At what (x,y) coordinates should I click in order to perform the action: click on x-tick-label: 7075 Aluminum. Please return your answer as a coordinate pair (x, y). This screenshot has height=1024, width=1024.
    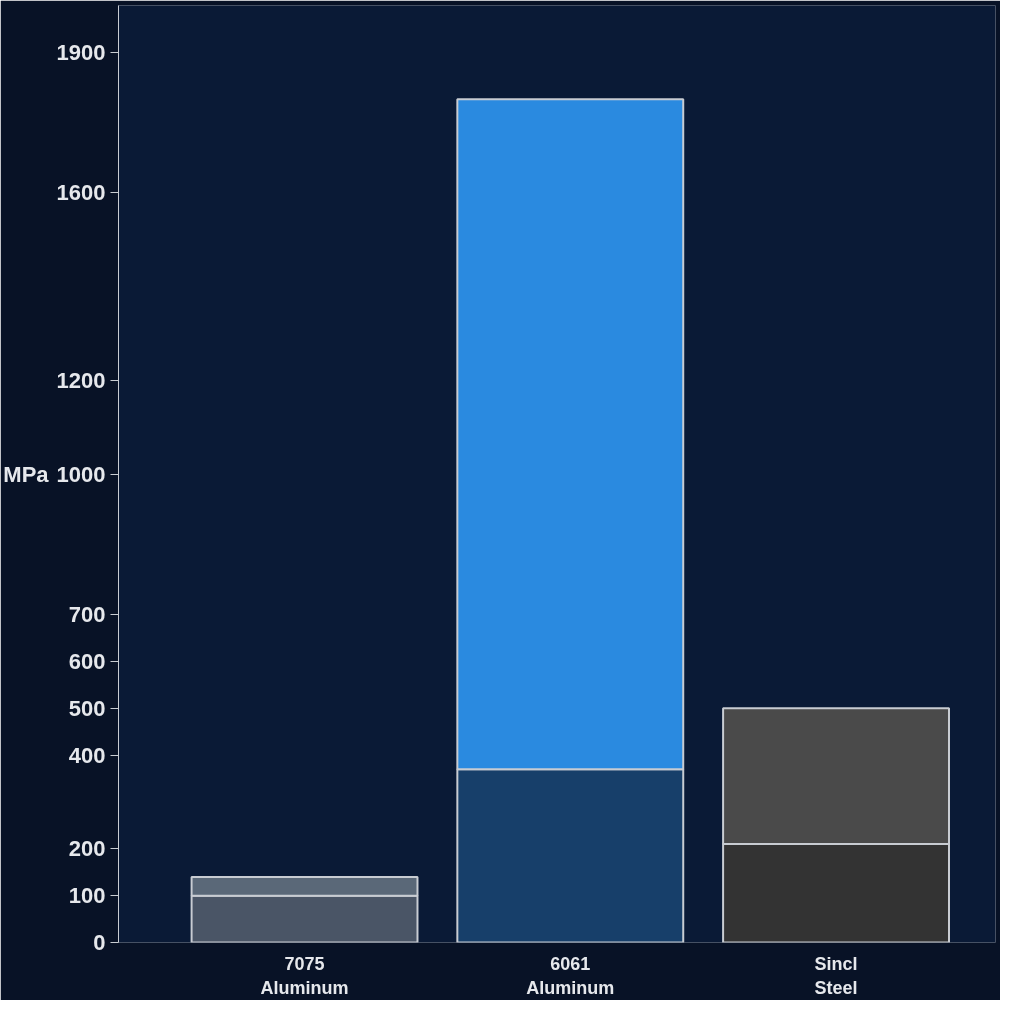
    Looking at the image, I should click on (304, 975).